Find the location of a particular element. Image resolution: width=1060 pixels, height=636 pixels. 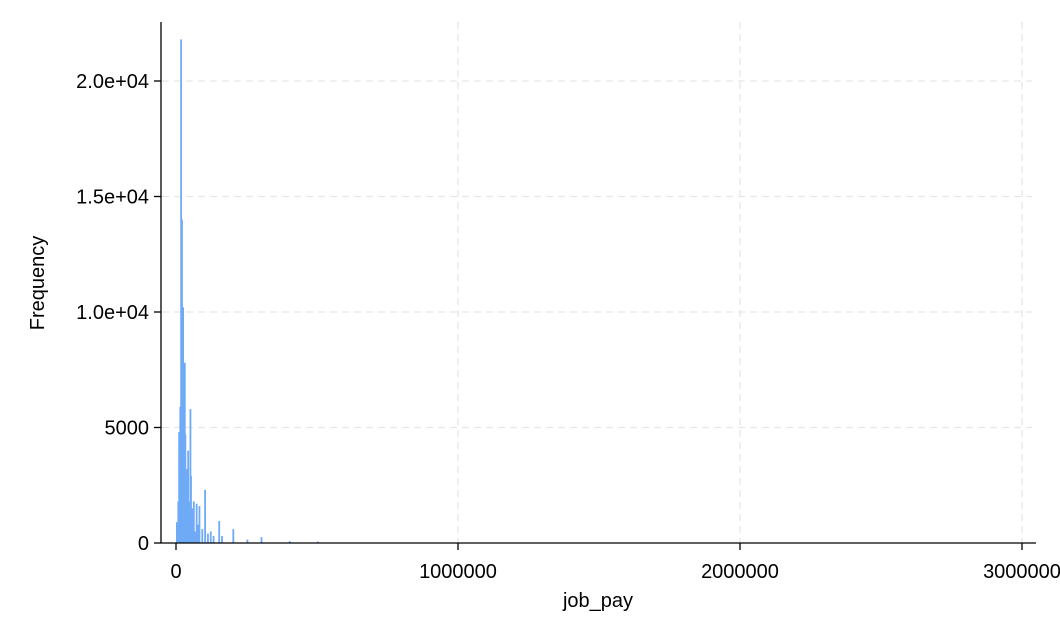

y-axis-title: Frequency is located at coordinates (38, 283).